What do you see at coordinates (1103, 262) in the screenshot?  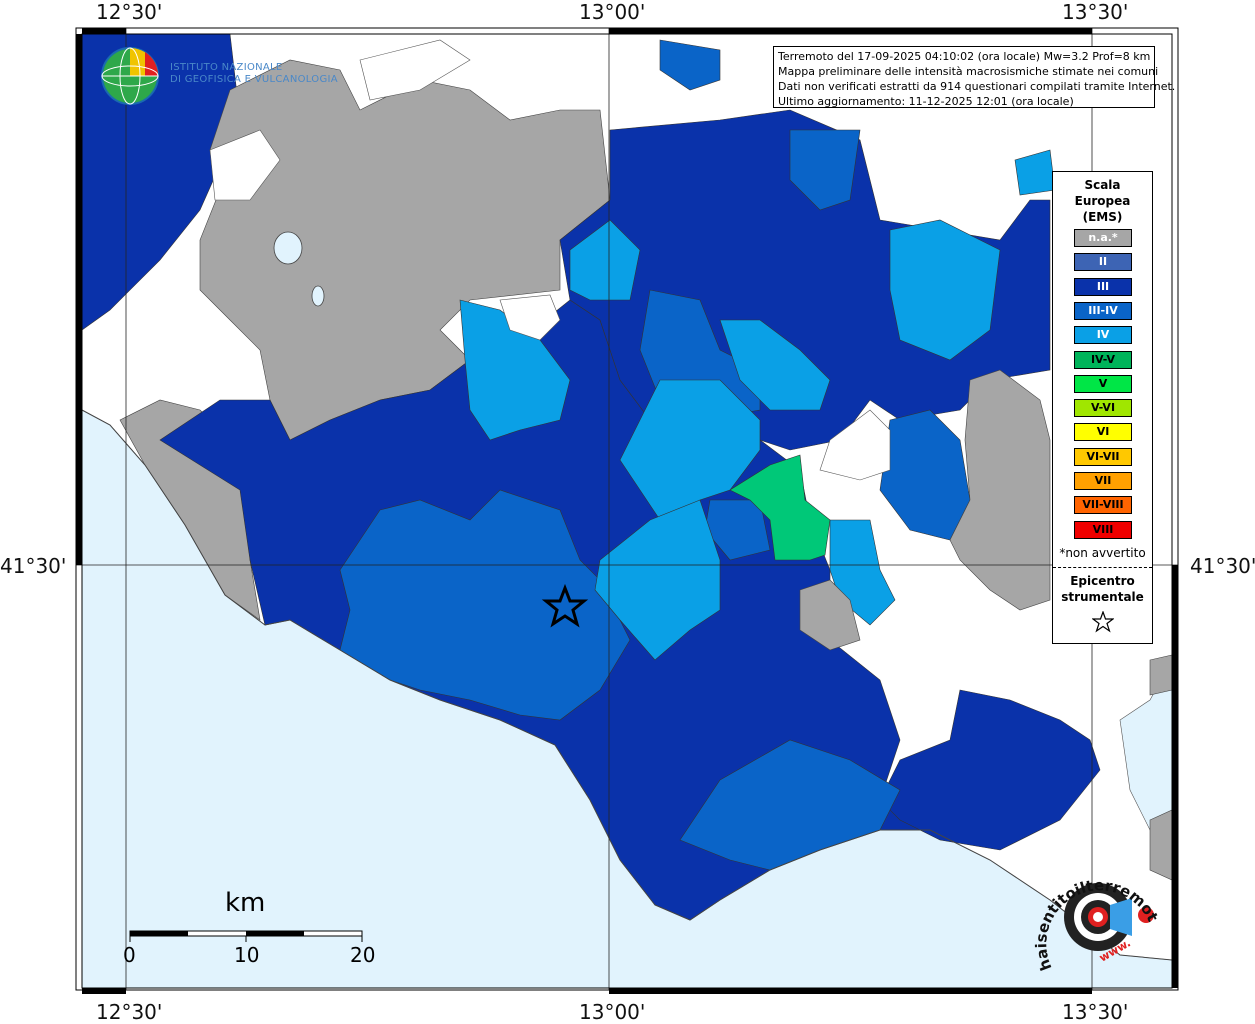 I see `legend-item: II` at bounding box center [1103, 262].